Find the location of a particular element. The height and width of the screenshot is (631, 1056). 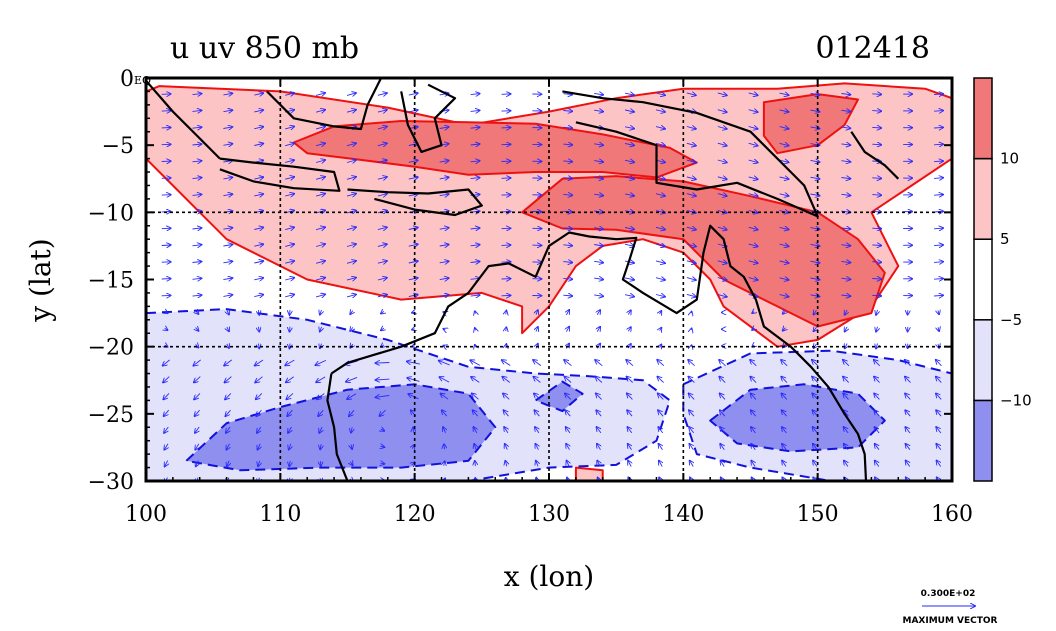

coastline-australia-west is located at coordinates (337, 427).